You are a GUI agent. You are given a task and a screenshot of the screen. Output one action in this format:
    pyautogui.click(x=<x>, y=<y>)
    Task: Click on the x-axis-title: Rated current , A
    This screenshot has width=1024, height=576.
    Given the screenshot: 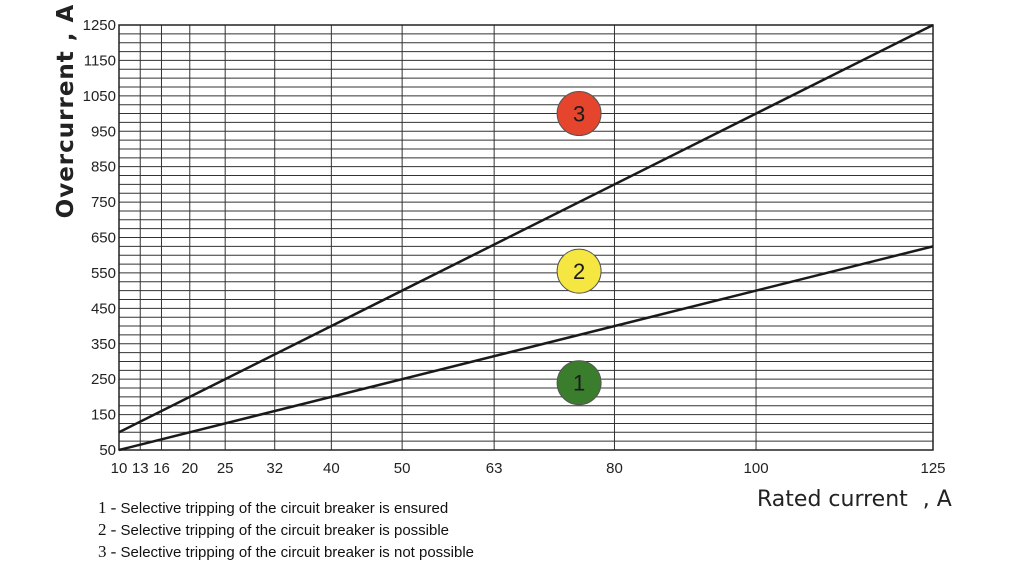 What is the action you would take?
    pyautogui.click(x=854, y=499)
    